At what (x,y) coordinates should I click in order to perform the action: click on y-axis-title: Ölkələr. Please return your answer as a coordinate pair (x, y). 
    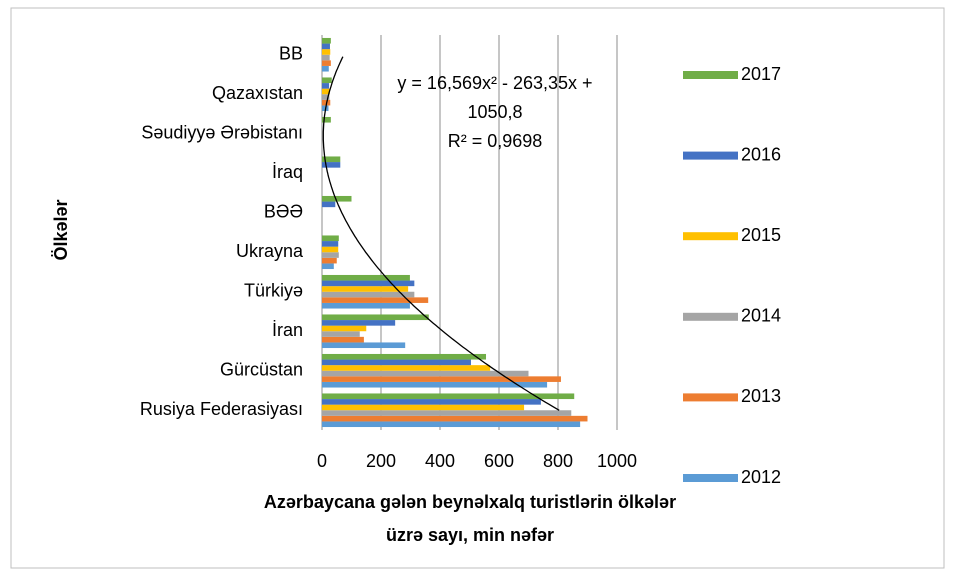
    Looking at the image, I should click on (61, 229).